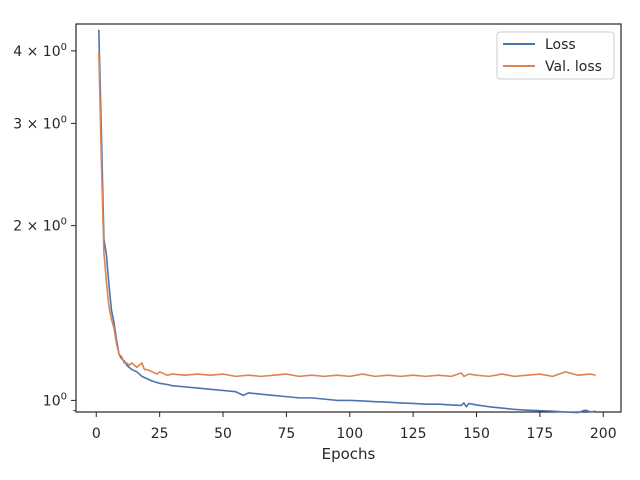 Image resolution: width=640 pixels, height=480 pixels. What do you see at coordinates (223, 434) in the screenshot?
I see `x-tick-label: 50` at bounding box center [223, 434].